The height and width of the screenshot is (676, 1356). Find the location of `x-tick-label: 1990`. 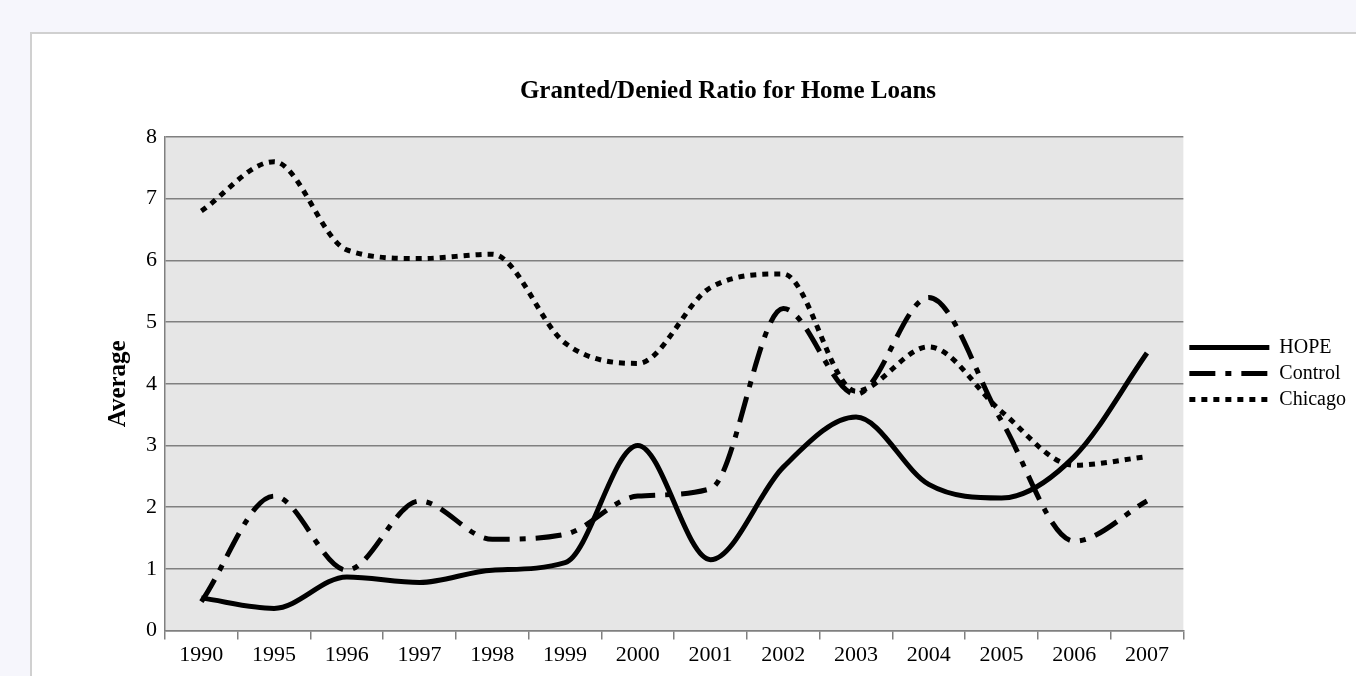

x-tick-label: 1990 is located at coordinates (201, 653).